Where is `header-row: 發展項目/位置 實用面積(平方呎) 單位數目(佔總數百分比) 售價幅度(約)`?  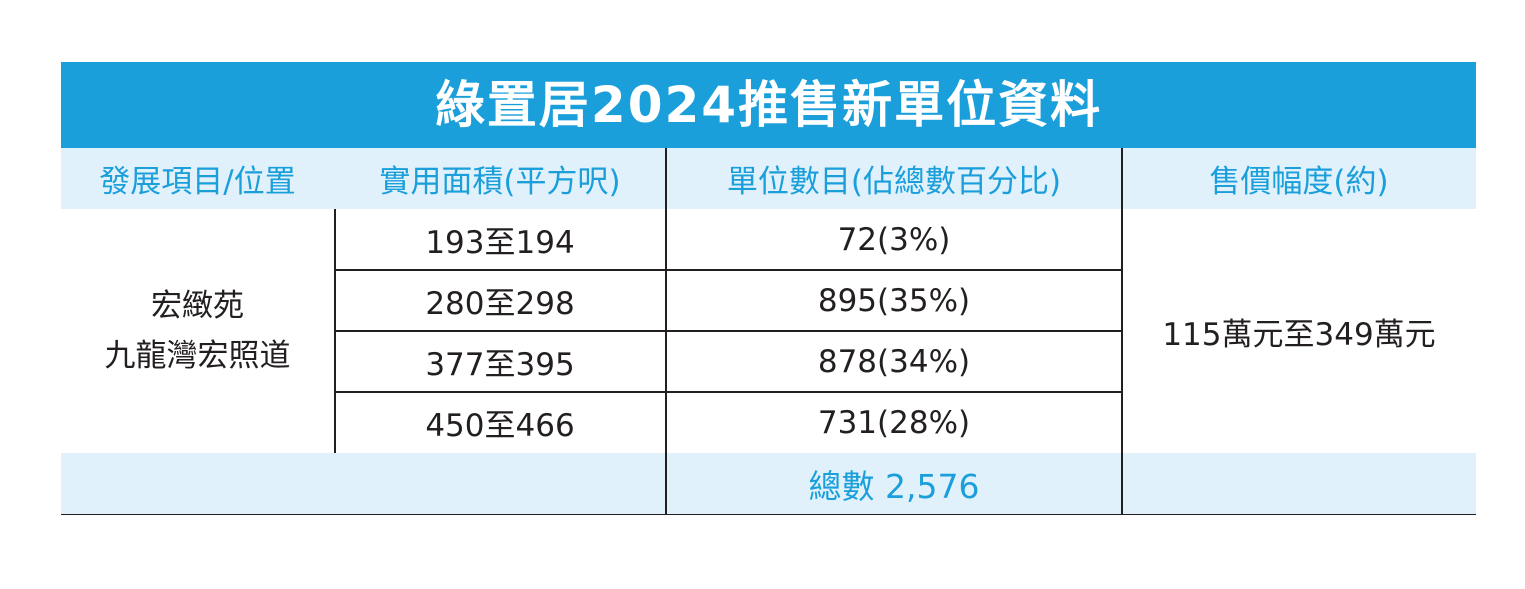
header-row: 發展項目/位置 實用面積(平方呎) 單位數目(佔總數百分比) 售價幅度(約) is located at coordinates (768, 178).